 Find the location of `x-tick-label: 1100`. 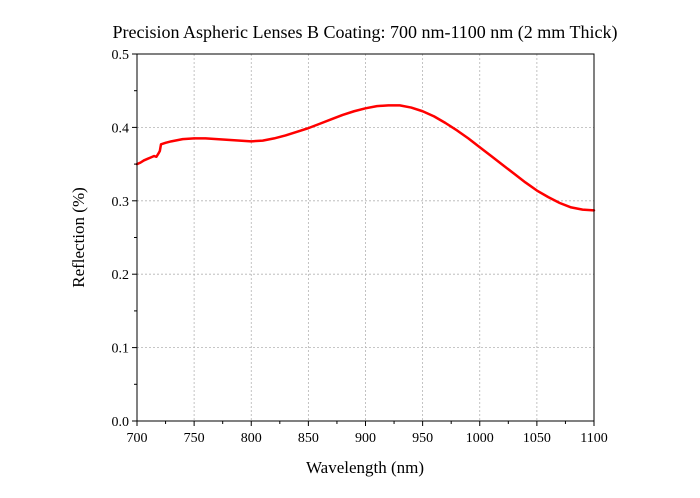

x-tick-label: 1100 is located at coordinates (593, 438).